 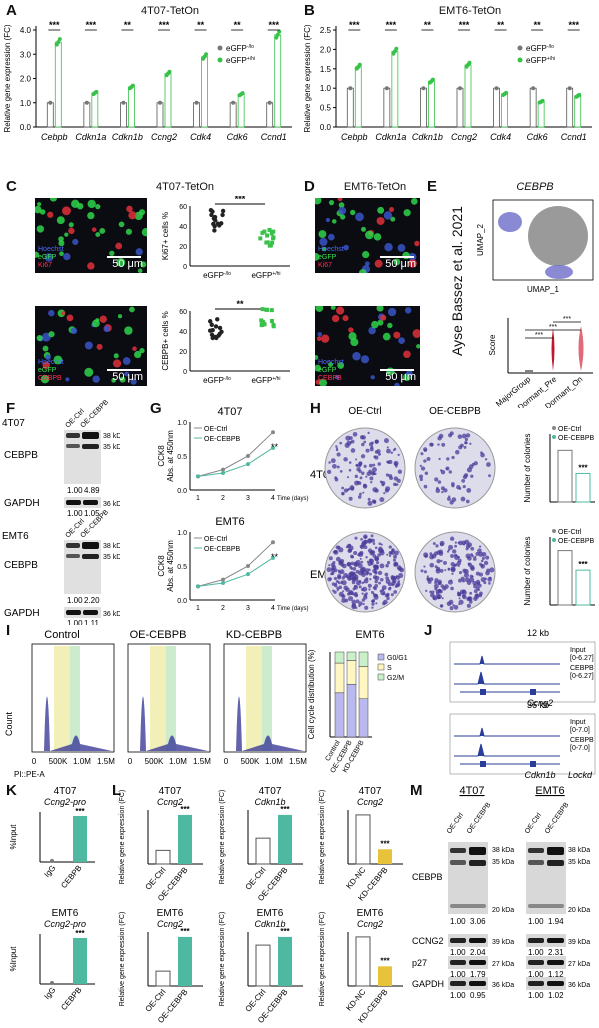 What do you see at coordinates (387, 107) in the screenshot?
I see `bar-lo` at bounding box center [387, 107].